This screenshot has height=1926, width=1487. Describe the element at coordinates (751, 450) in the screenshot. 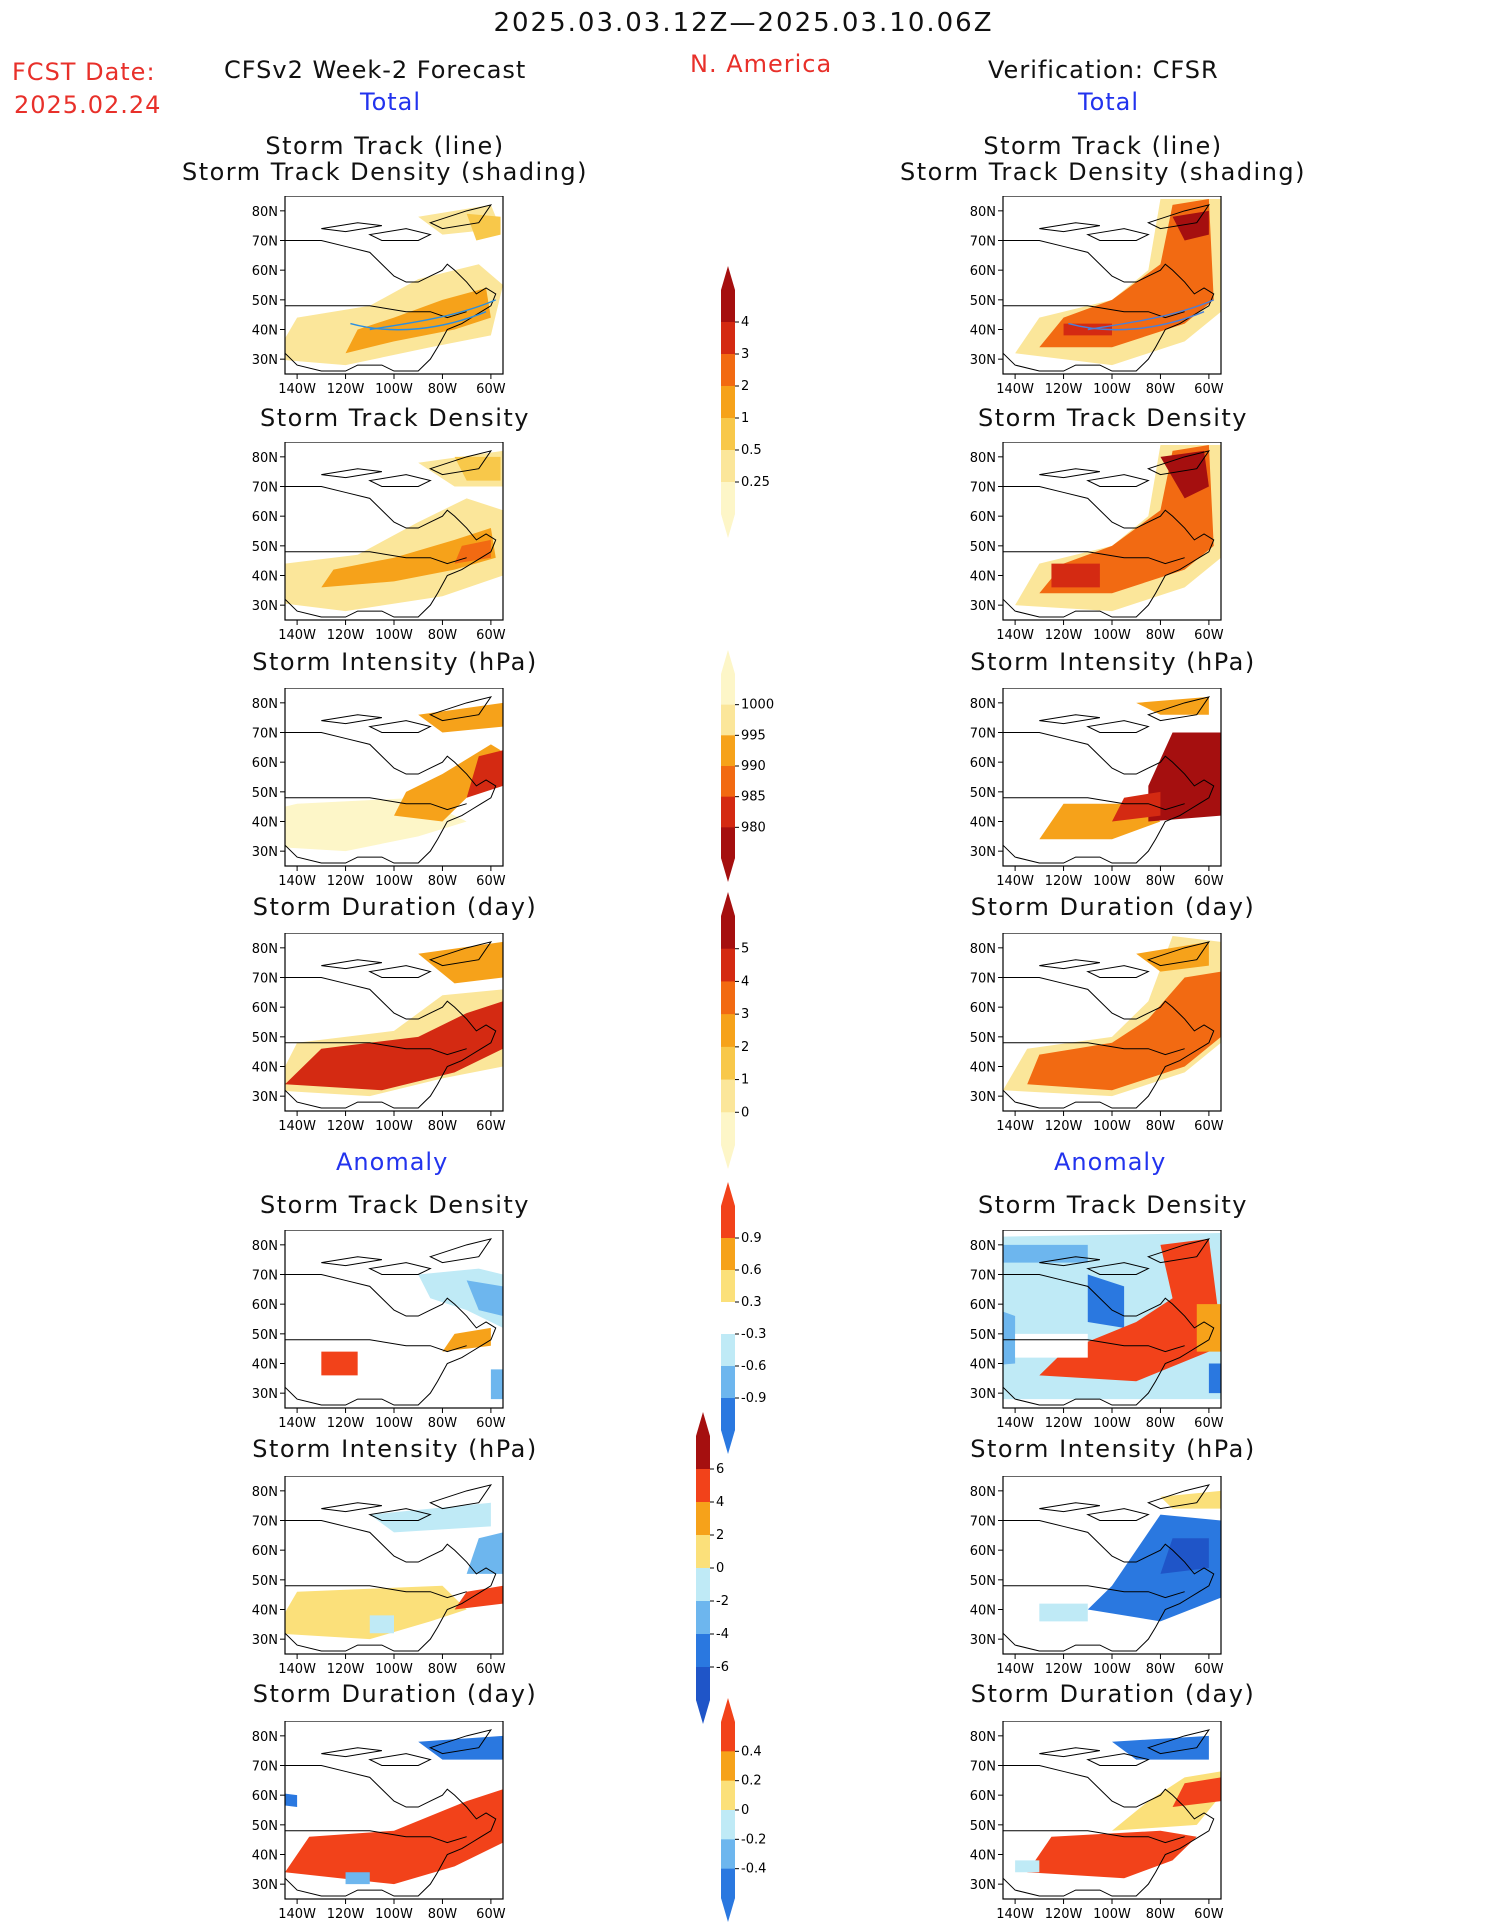

I see `colorbar-label: 0.5` at that location.